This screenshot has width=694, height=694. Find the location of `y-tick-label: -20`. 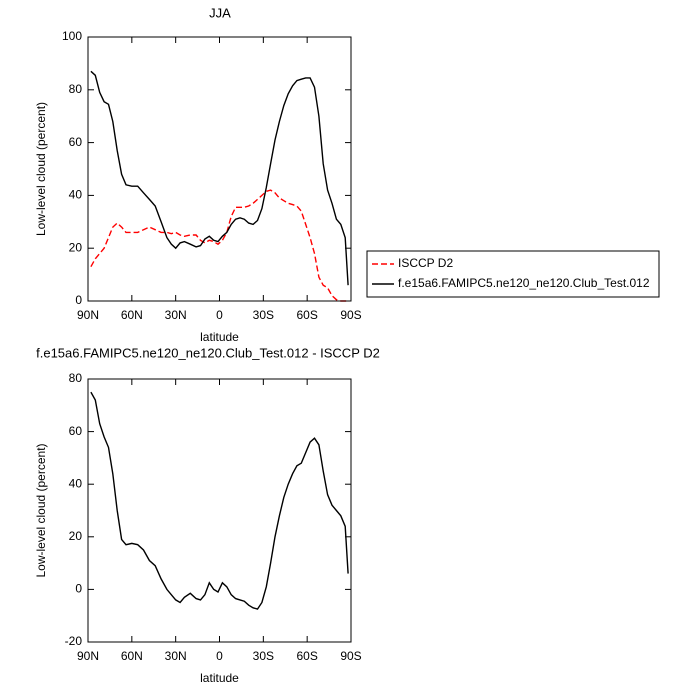

y-tick-label: -20 is located at coordinates (74, 641).